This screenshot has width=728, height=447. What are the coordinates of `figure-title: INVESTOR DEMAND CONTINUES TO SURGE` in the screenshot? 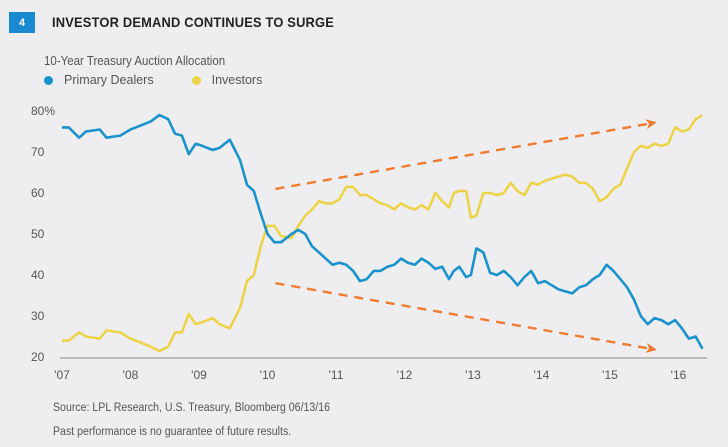 It's located at (193, 22).